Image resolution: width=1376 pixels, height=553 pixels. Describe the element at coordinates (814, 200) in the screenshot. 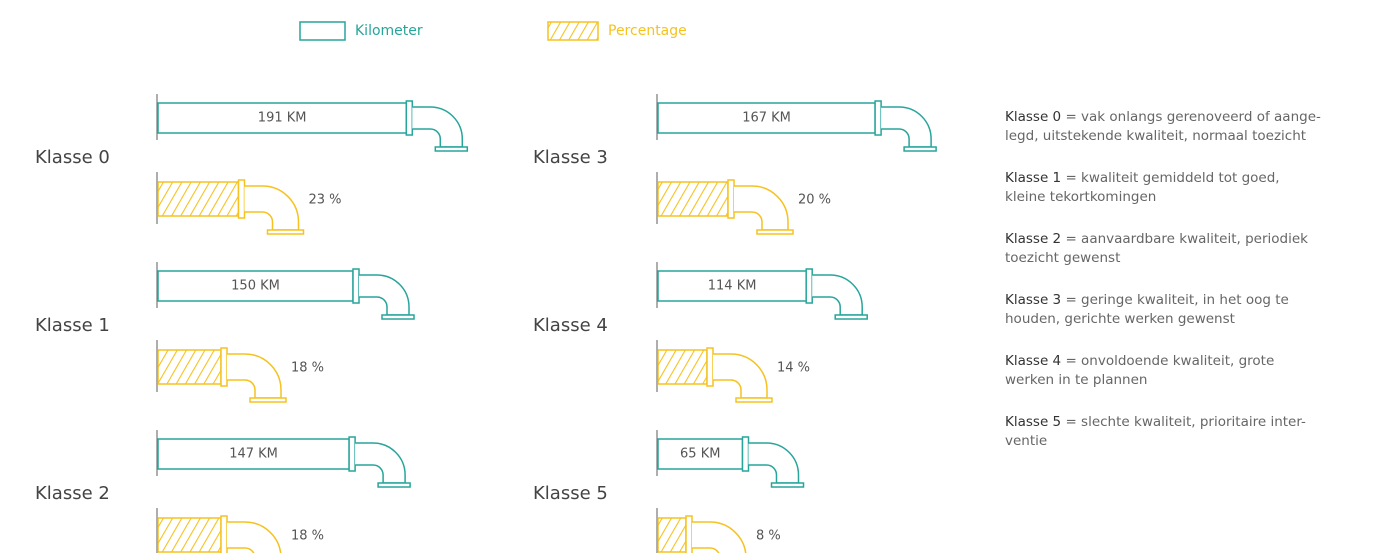

I see `value-label: 20 %` at that location.